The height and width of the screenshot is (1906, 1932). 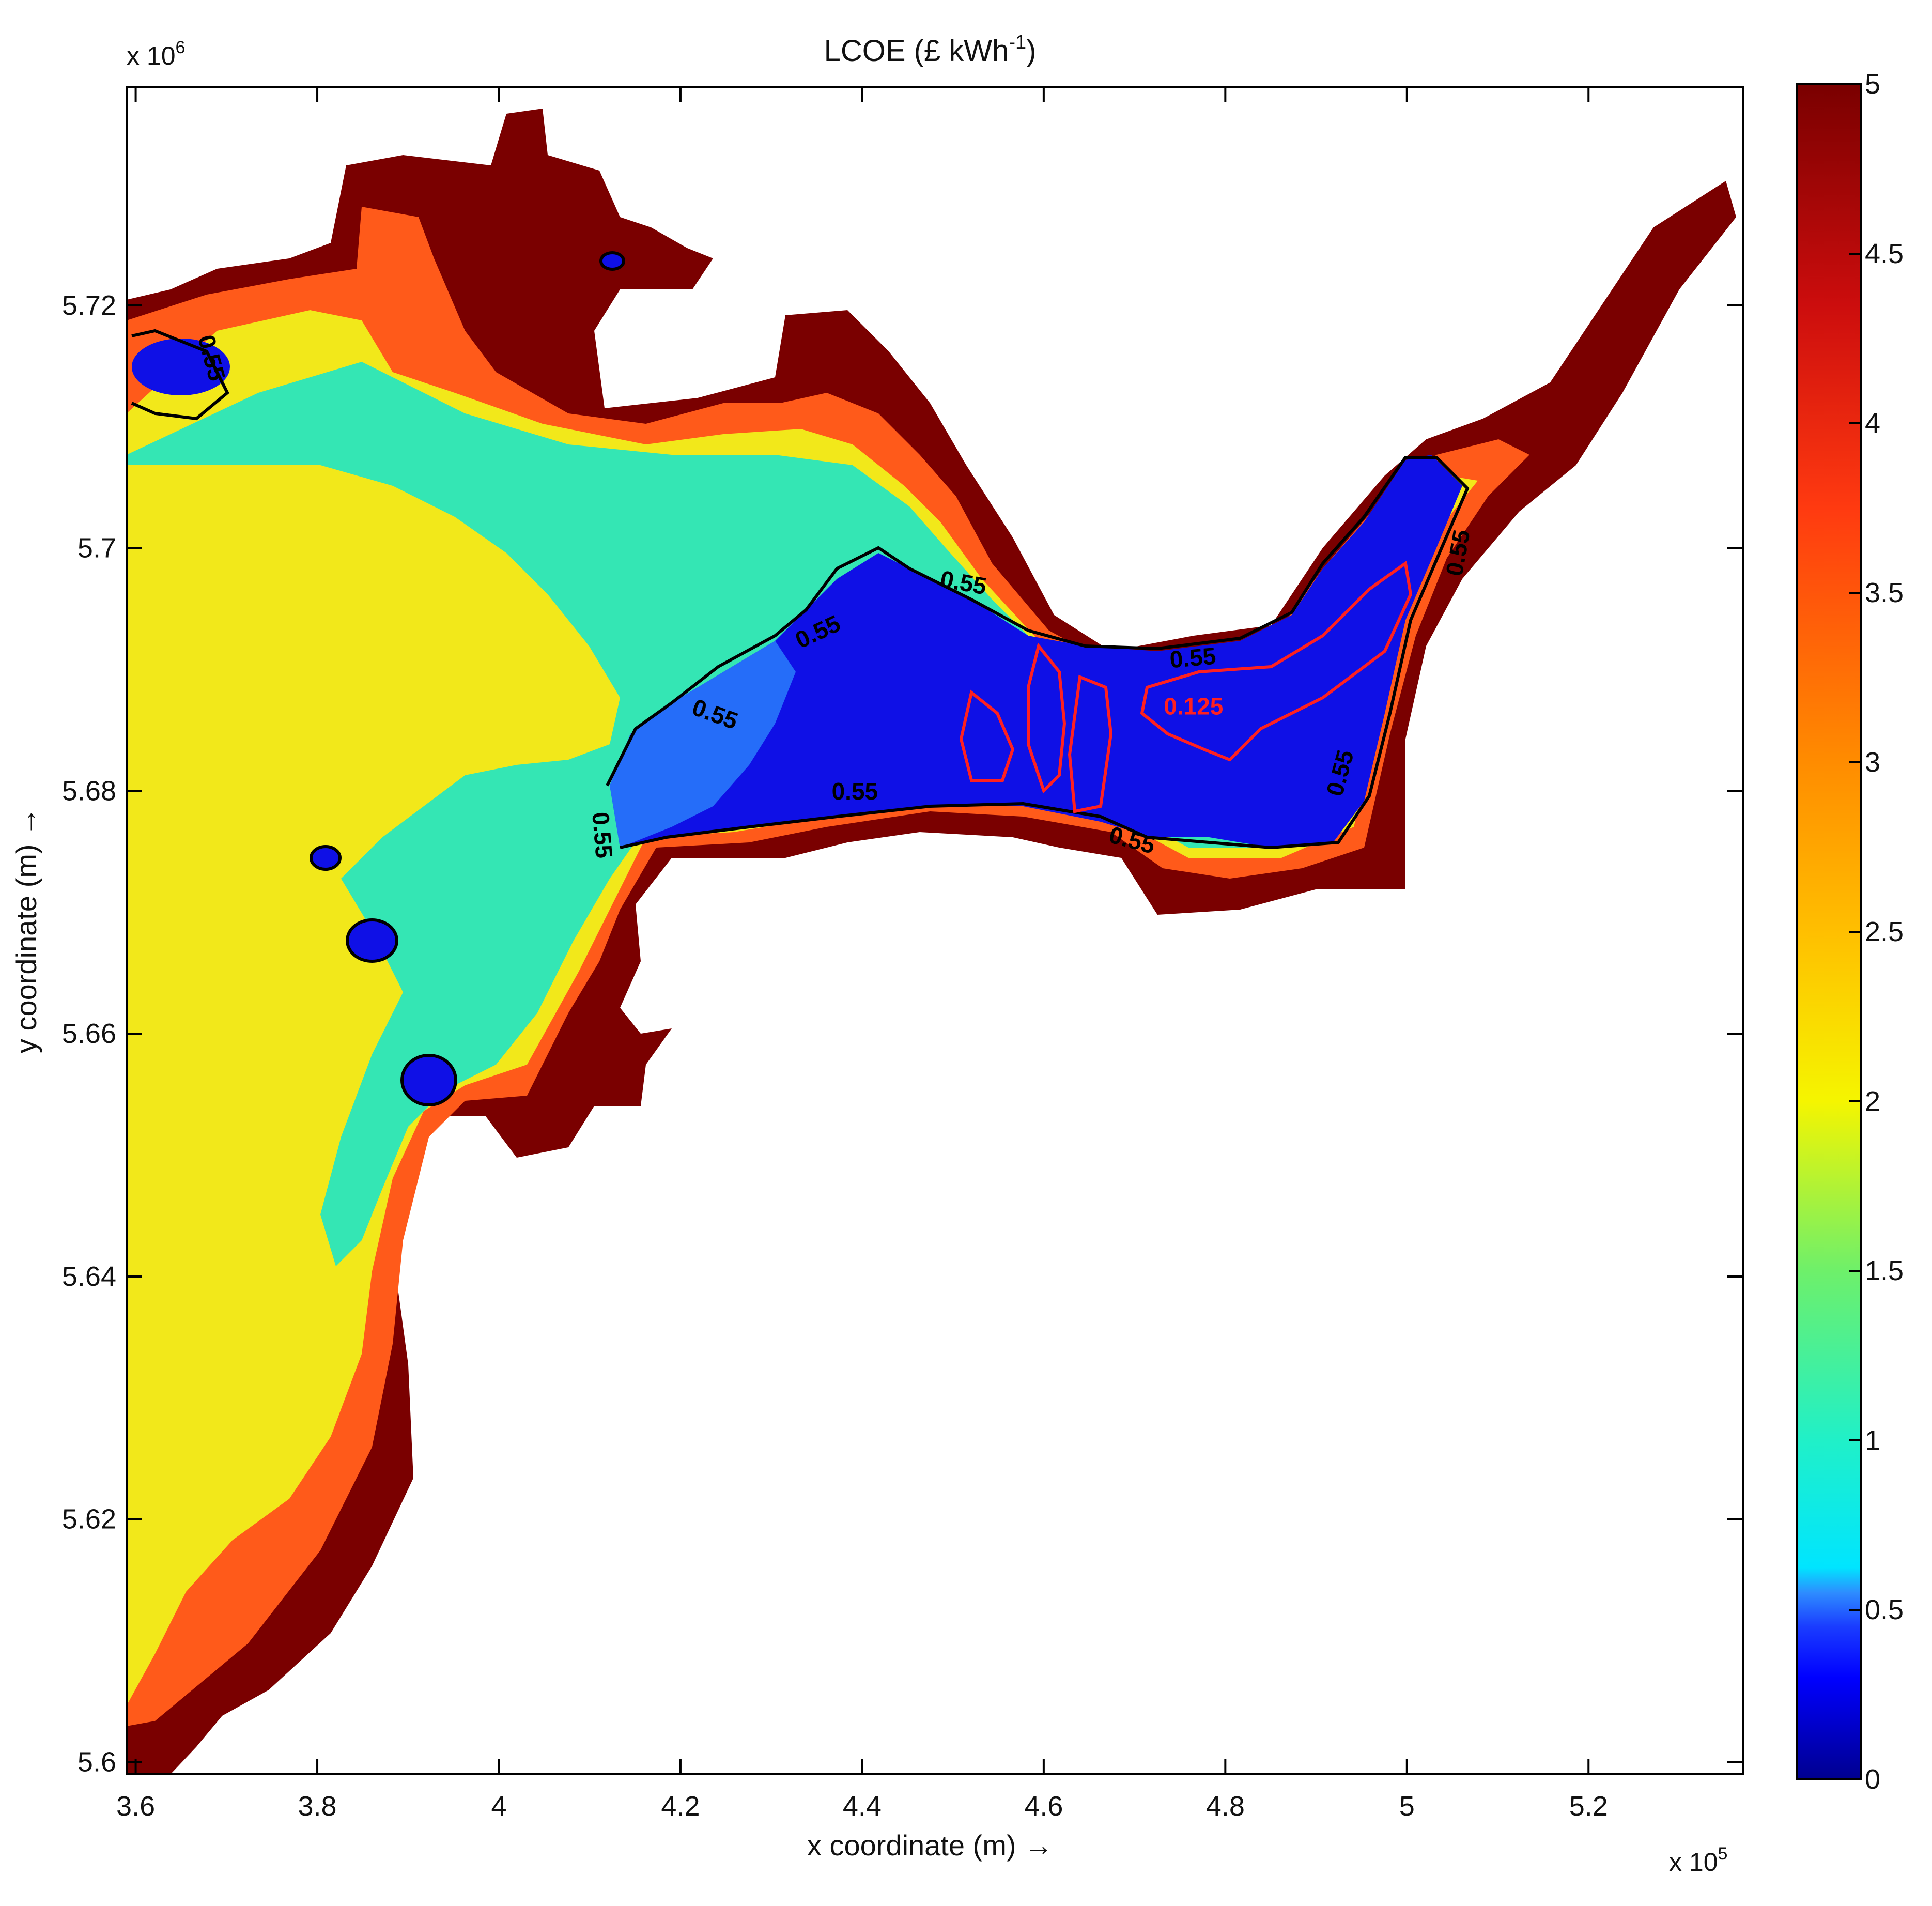 I want to click on colorbar: 0 0.5 1 1.5 2 2.5 3 3.5 4 4.5 5, so click(x=1850, y=932).